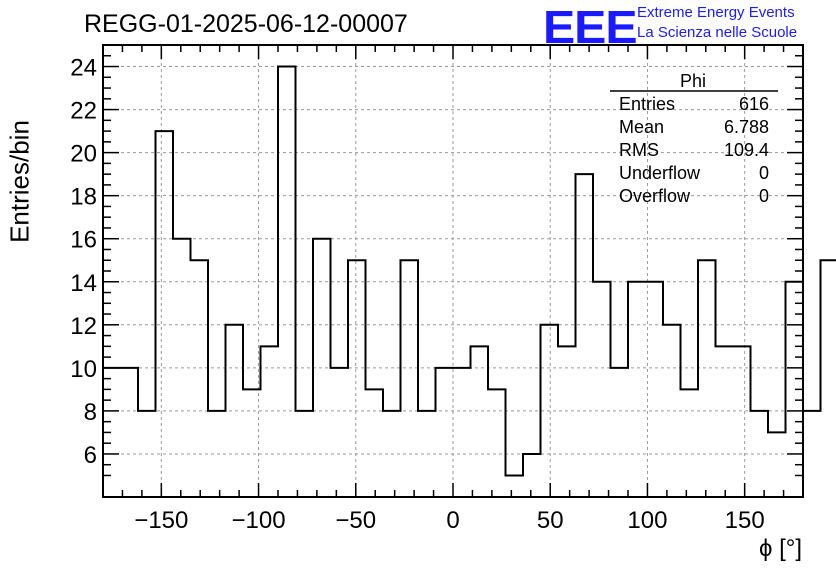 This screenshot has width=836, height=572. What do you see at coordinates (19, 181) in the screenshot?
I see `y-axis-label: Entries/bin` at bounding box center [19, 181].